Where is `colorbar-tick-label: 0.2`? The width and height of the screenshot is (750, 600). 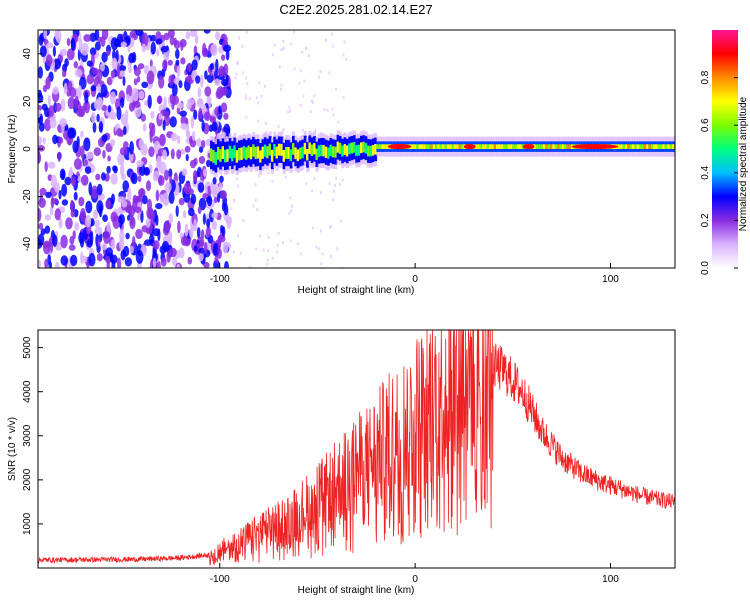
colorbar-tick-label: 0.2 is located at coordinates (705, 220).